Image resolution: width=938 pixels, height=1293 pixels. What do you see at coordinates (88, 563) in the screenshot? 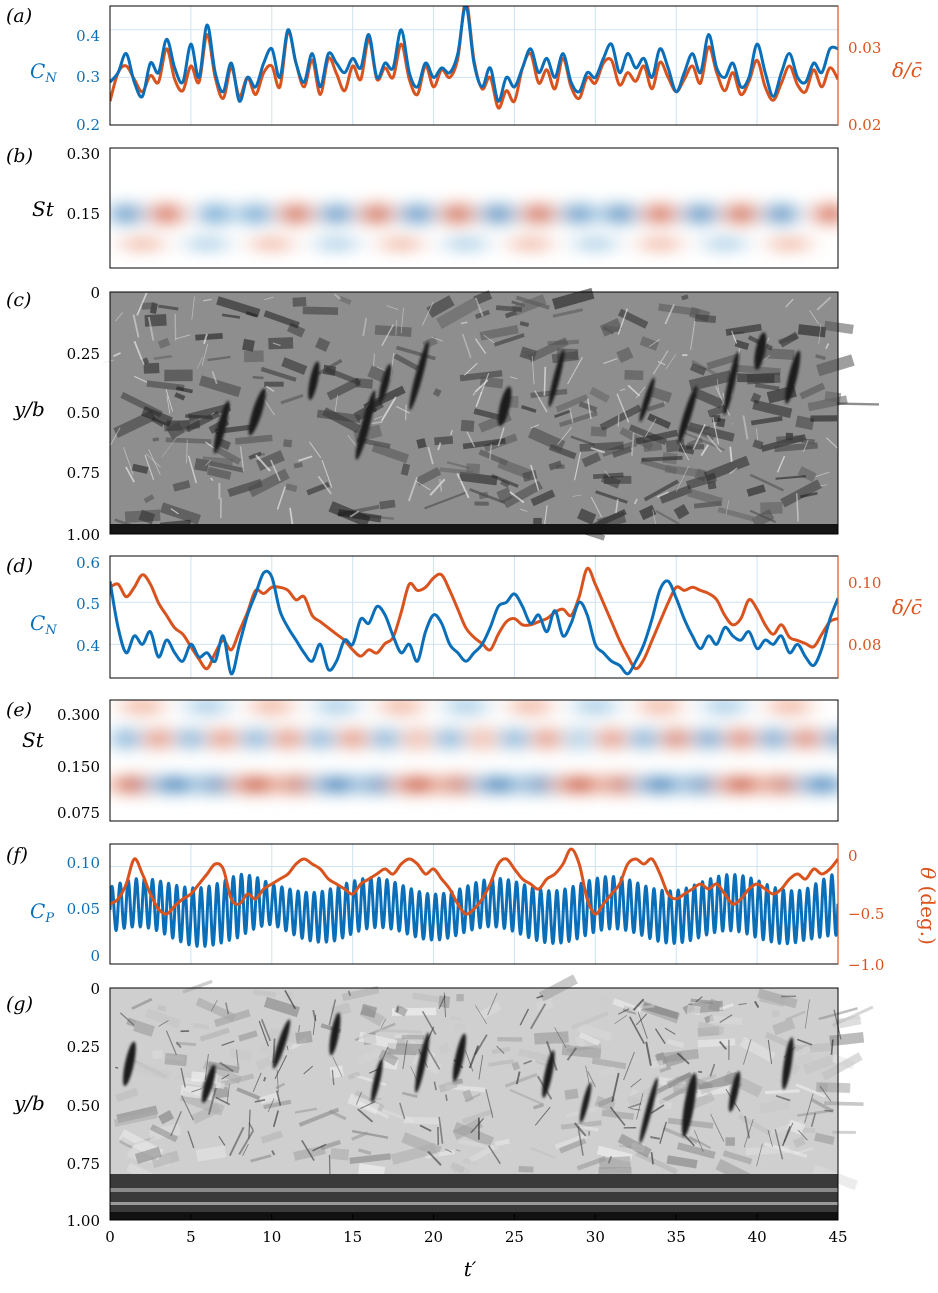
I see `ytick-d-0.6: 0.6` at bounding box center [88, 563].